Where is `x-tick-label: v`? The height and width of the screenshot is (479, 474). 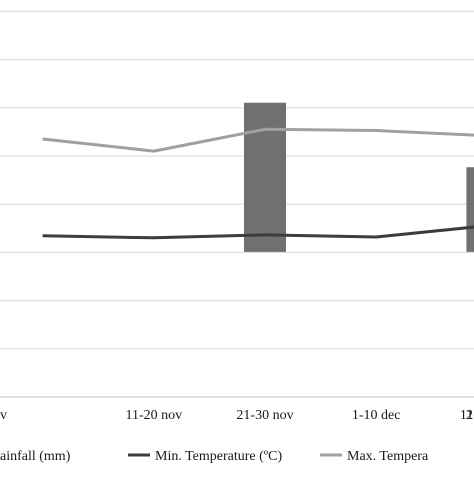 x-tick-label: v is located at coordinates (3, 415).